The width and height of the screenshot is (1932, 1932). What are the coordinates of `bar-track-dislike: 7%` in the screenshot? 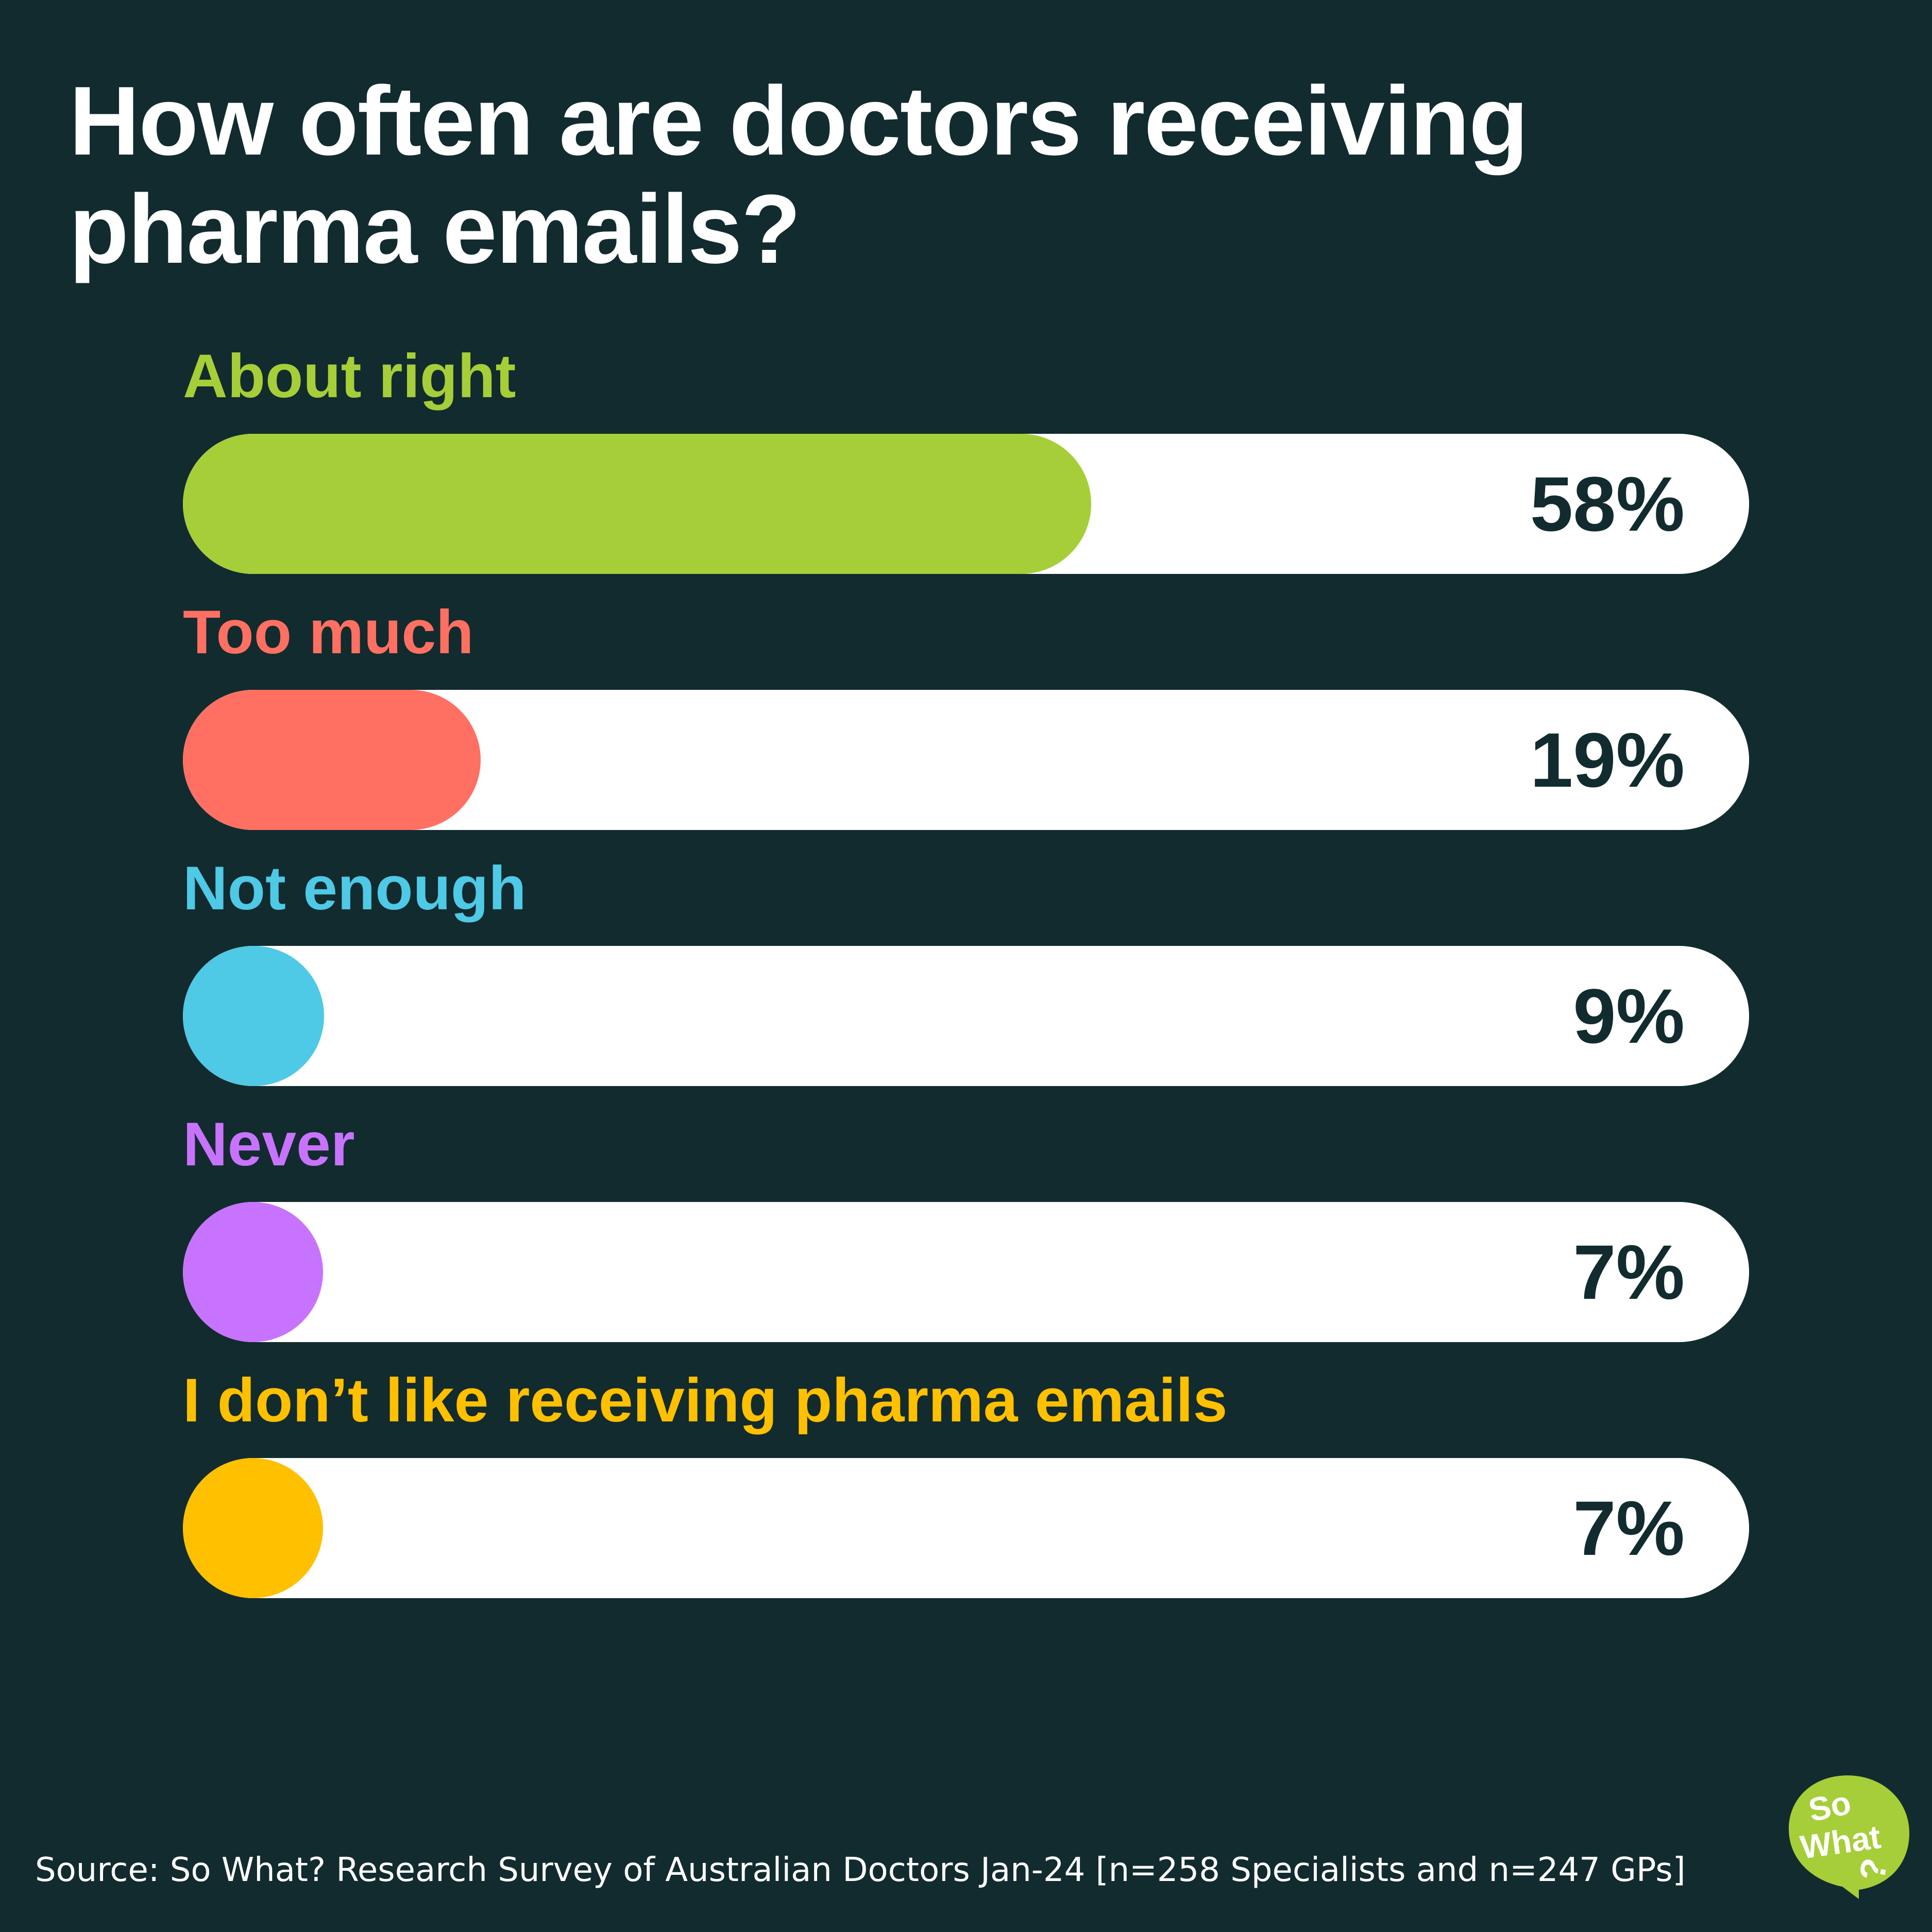 It's located at (966, 1528).